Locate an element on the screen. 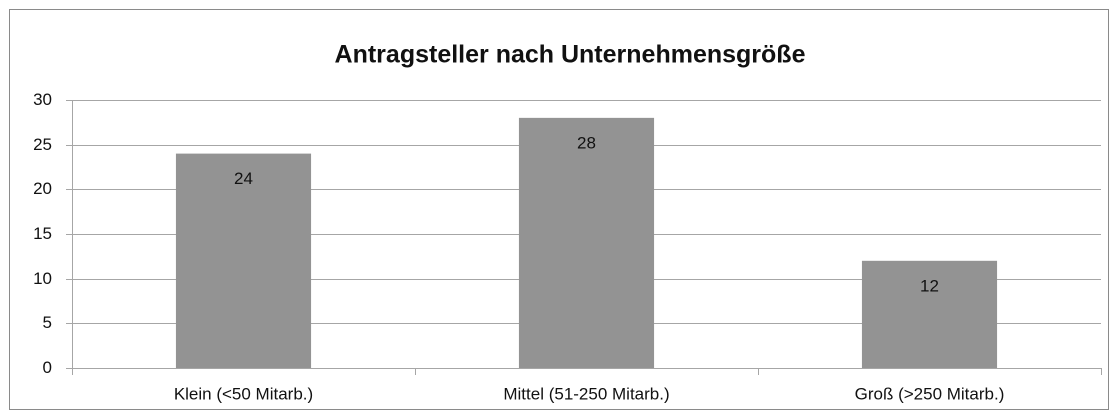 This screenshot has width=1118, height=418. x-tick-label: Klein (<50 Mitarb.) is located at coordinates (243, 393).